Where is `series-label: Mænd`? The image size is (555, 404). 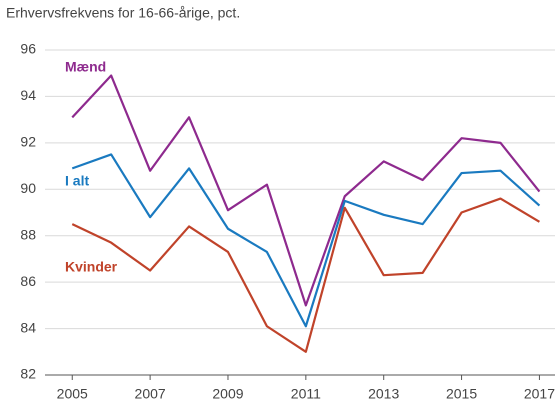
series-label: Mænd is located at coordinates (85, 67).